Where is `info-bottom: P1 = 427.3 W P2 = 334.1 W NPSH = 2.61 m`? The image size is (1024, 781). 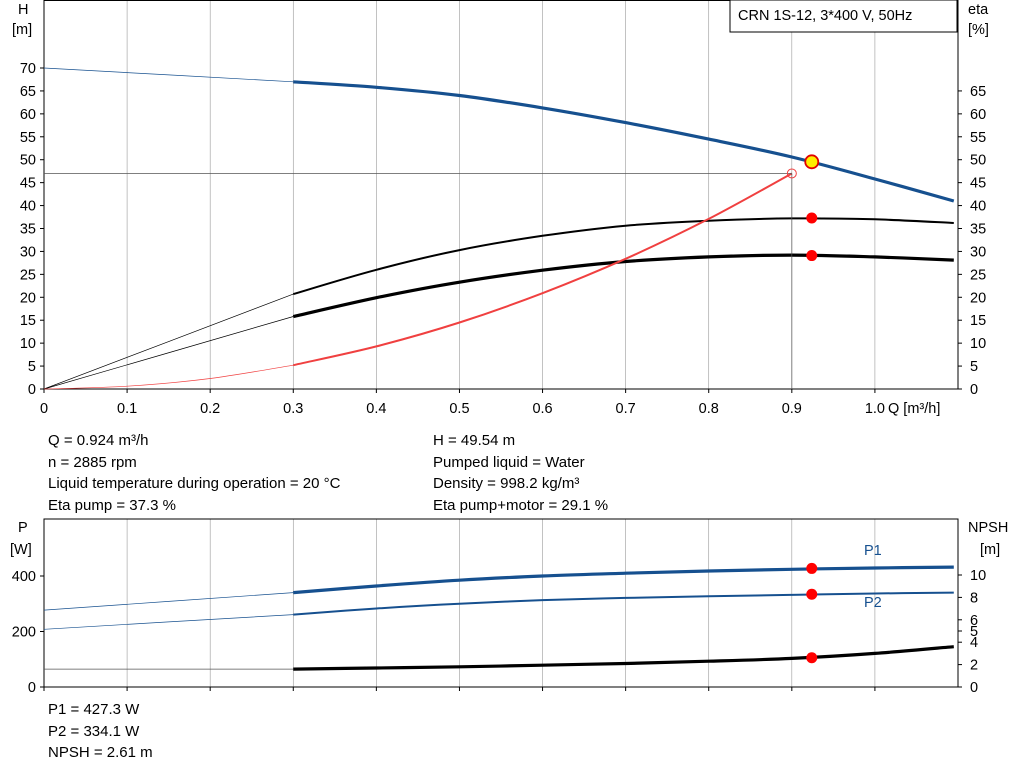
info-bottom: P1 = 427.3 W P2 = 334.1 W NPSH = 2.61 m is located at coordinates (100, 731).